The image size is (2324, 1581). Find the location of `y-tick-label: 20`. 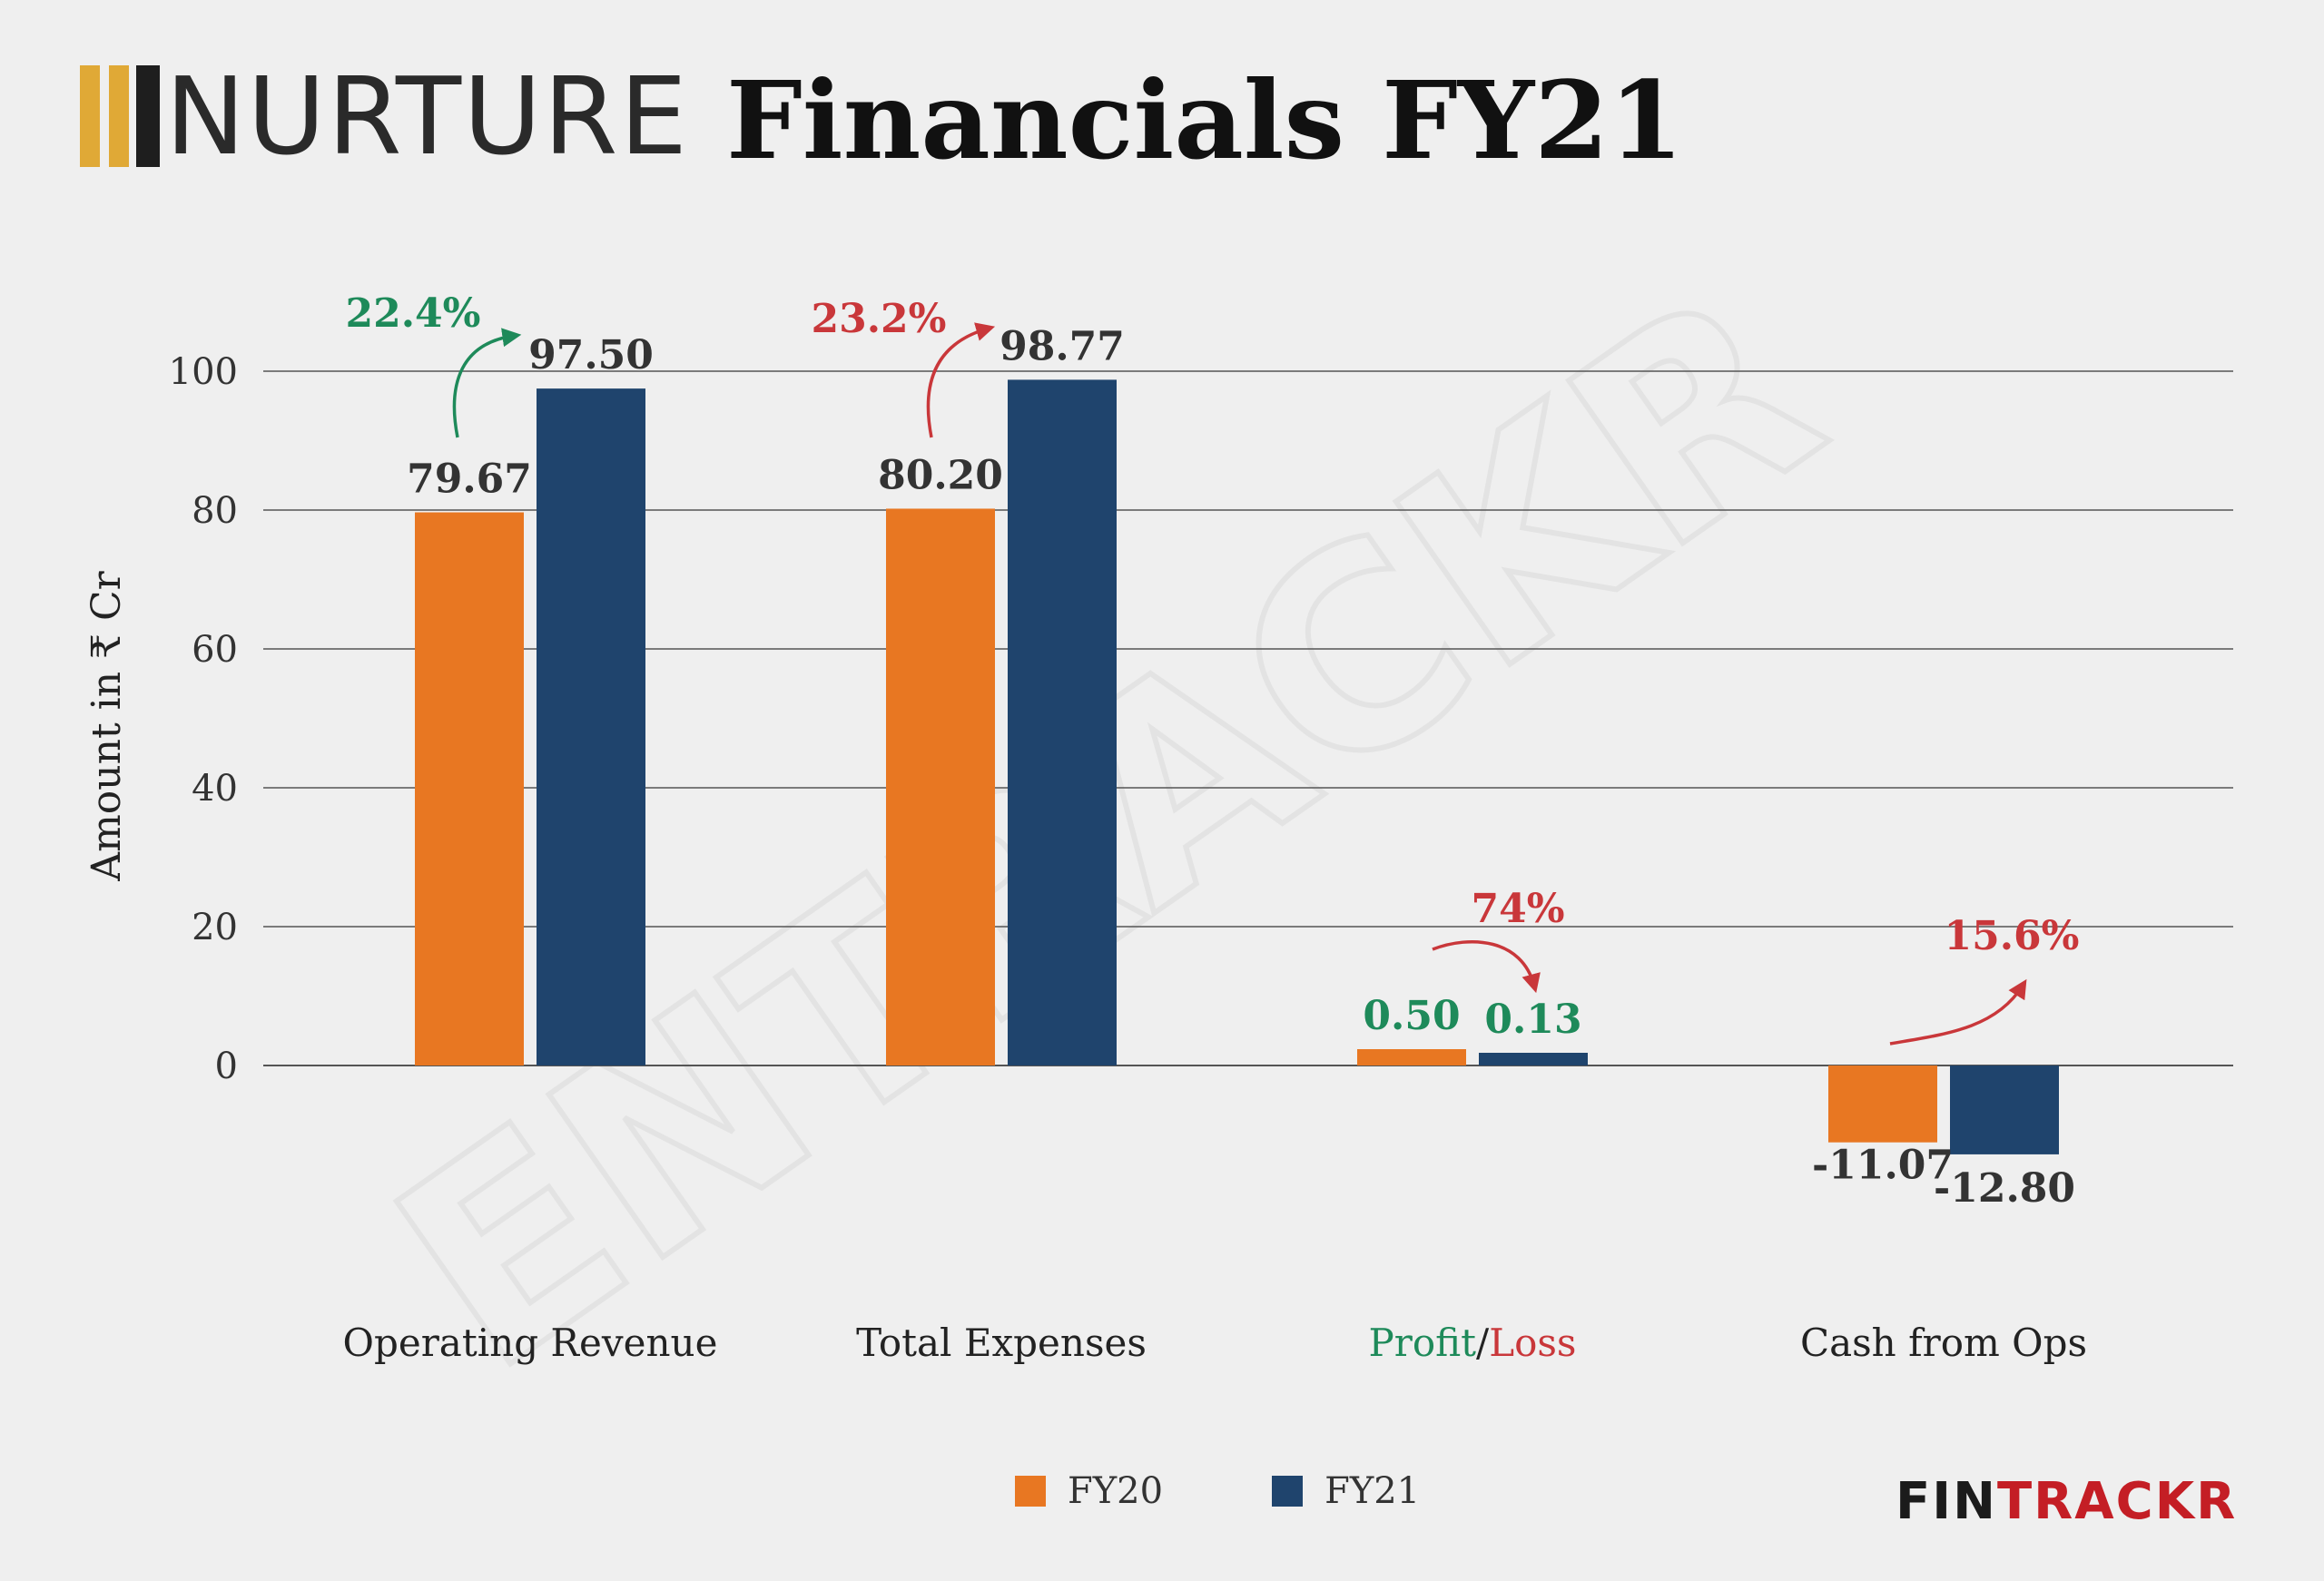

y-tick-label: 20 is located at coordinates (215, 927).